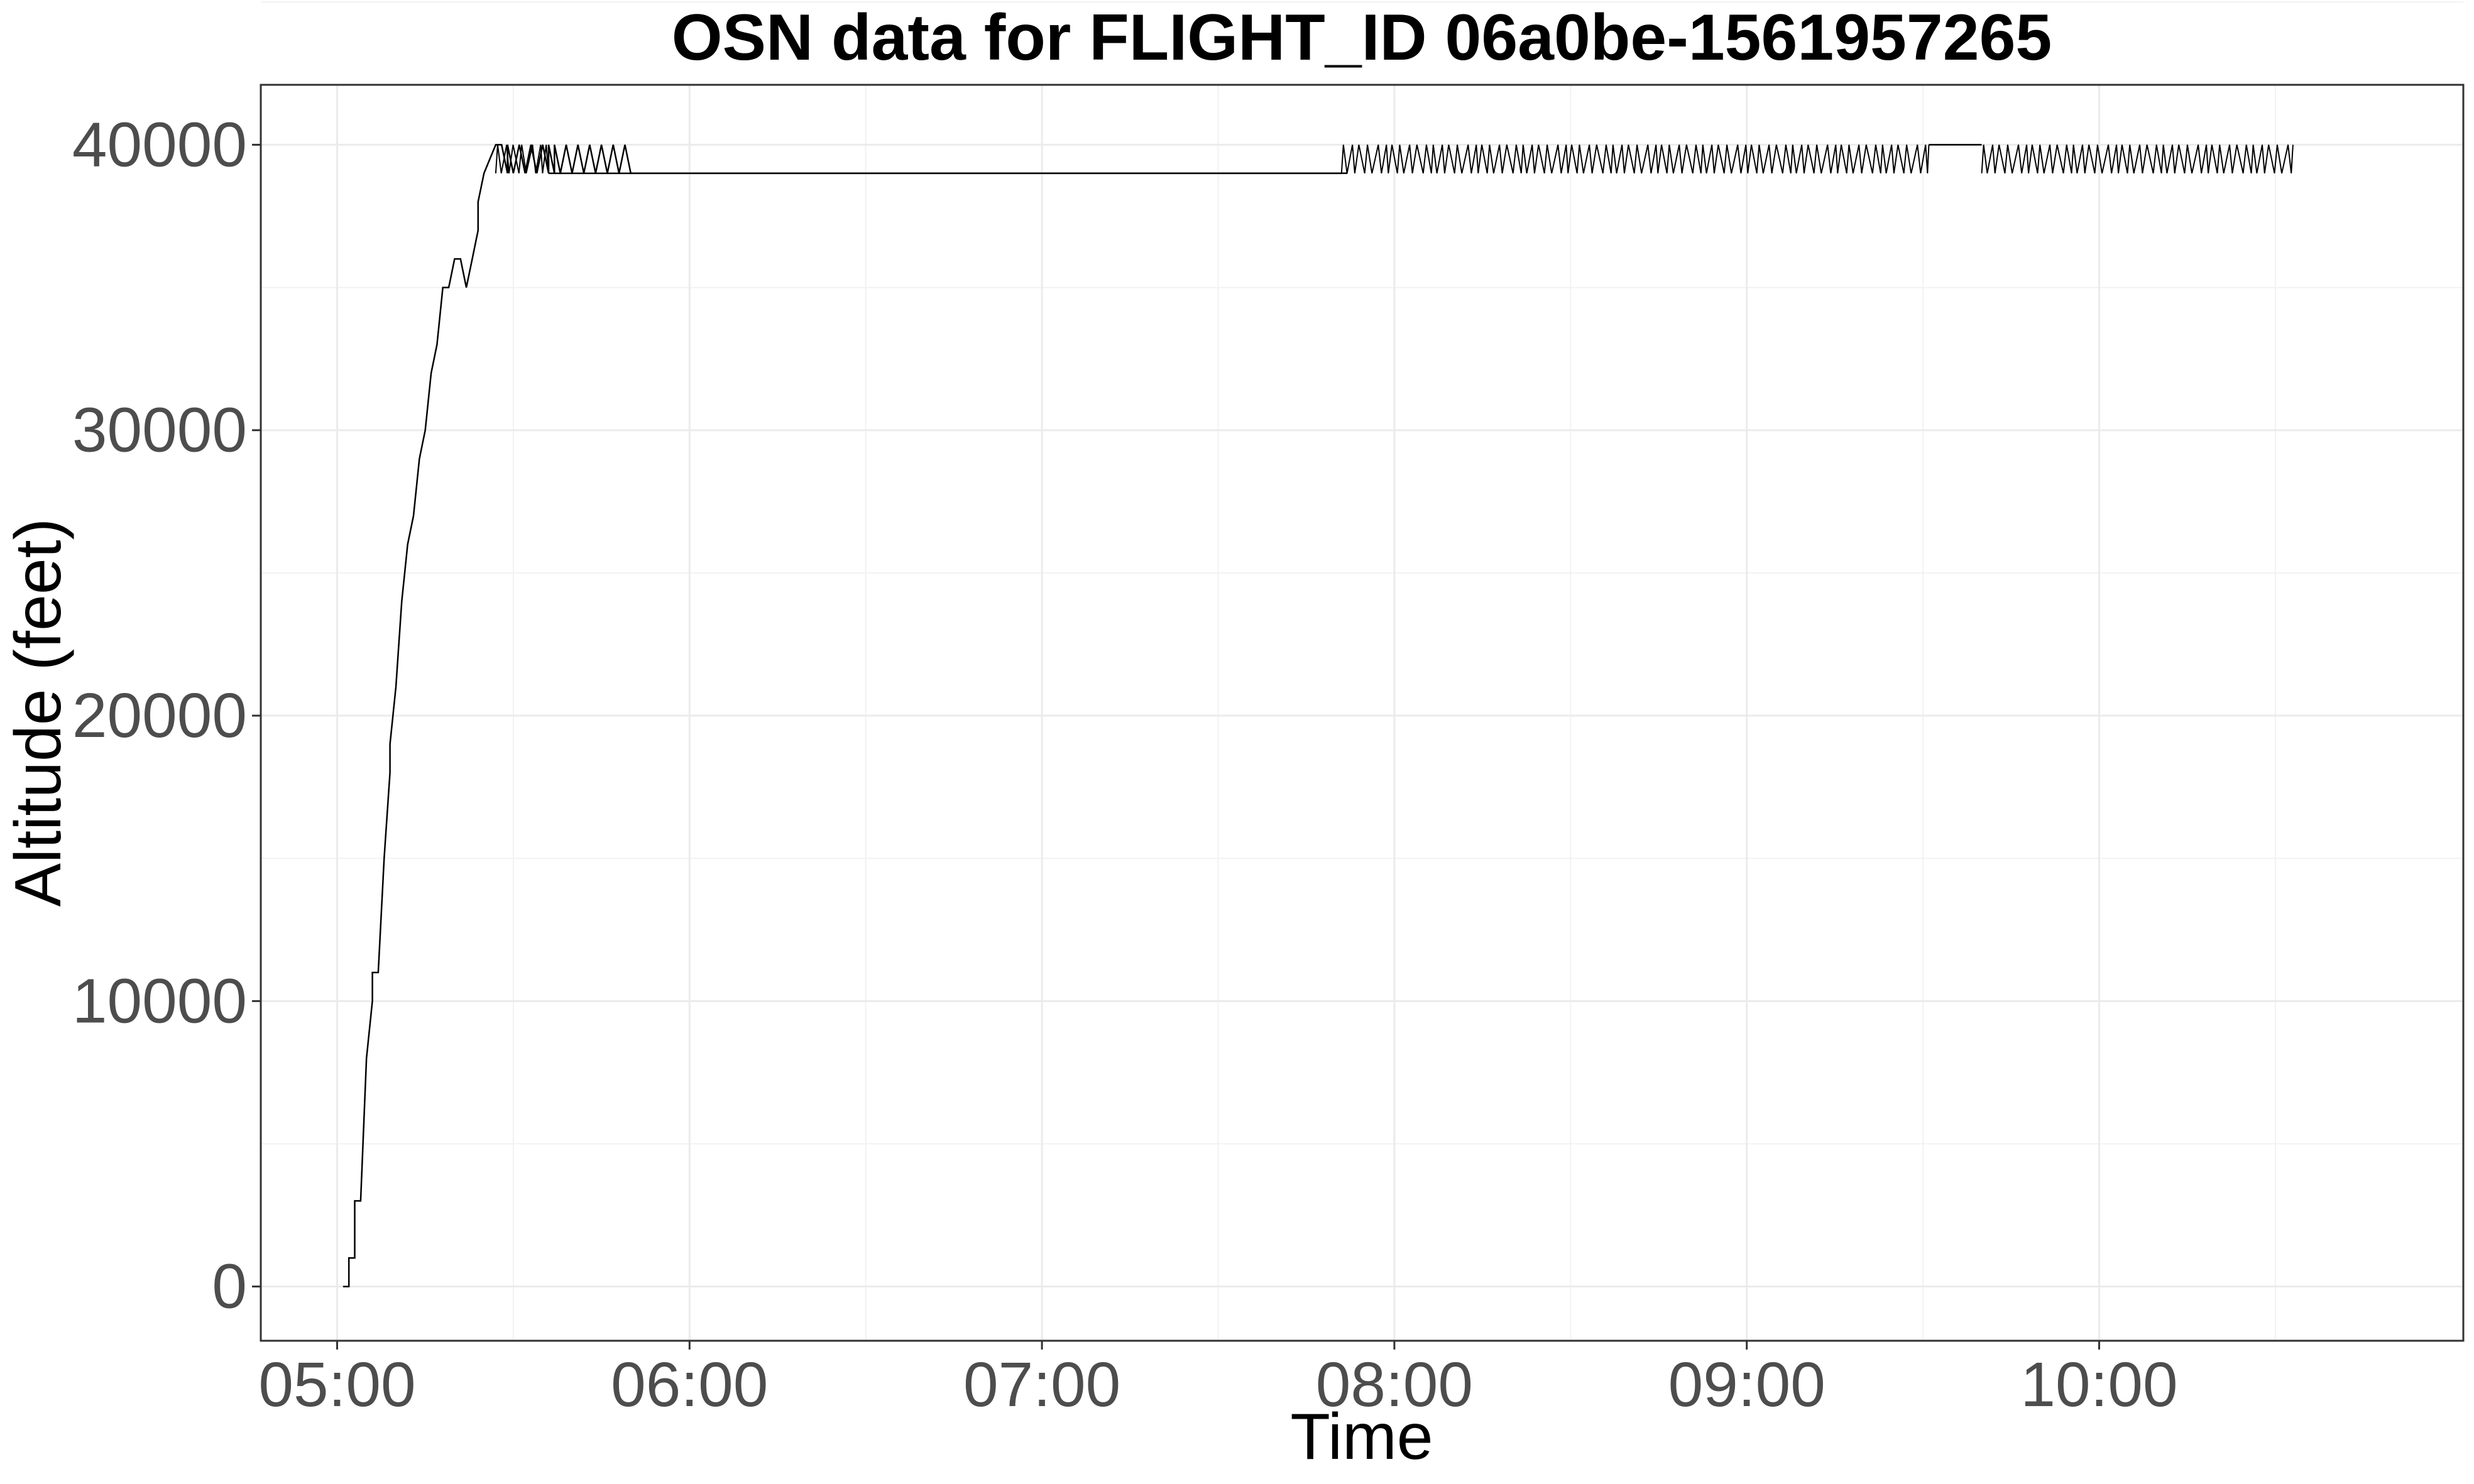 Image resolution: width=2474 pixels, height=1484 pixels. What do you see at coordinates (159, 1001) in the screenshot?
I see `y-tick-label: 10000` at bounding box center [159, 1001].